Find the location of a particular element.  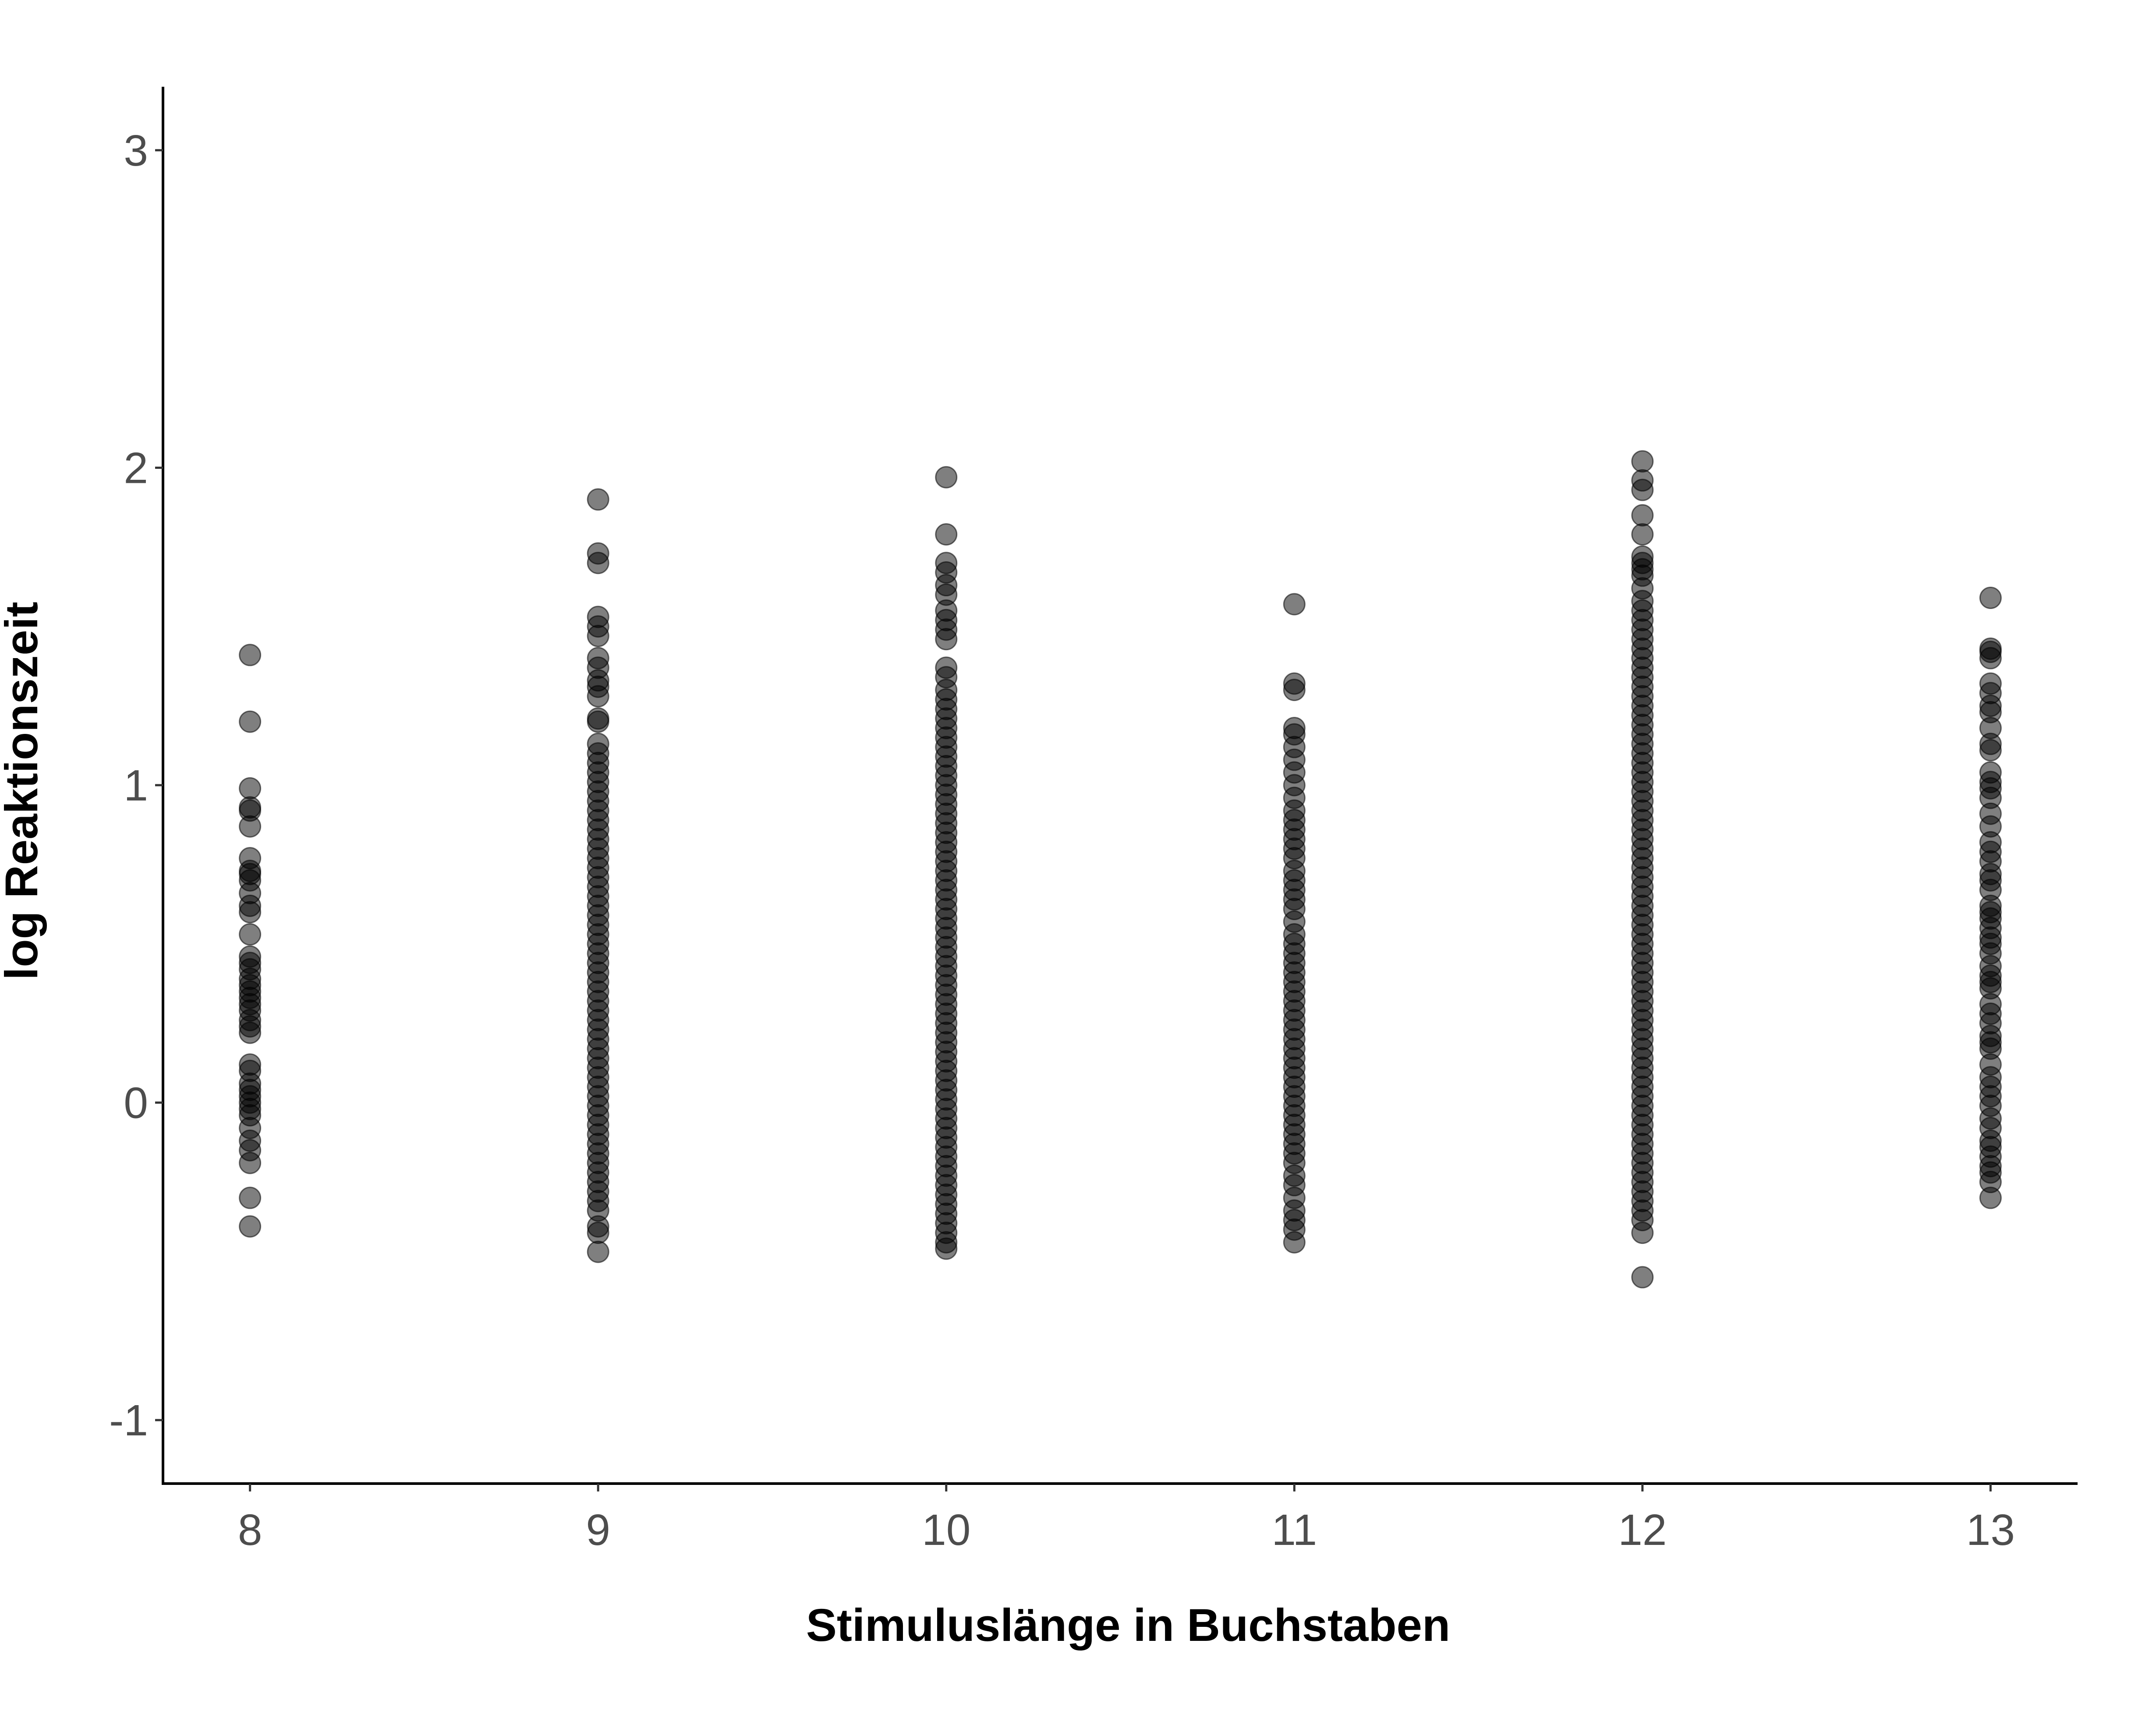

y-tick-label: 1 is located at coordinates (136, 786).